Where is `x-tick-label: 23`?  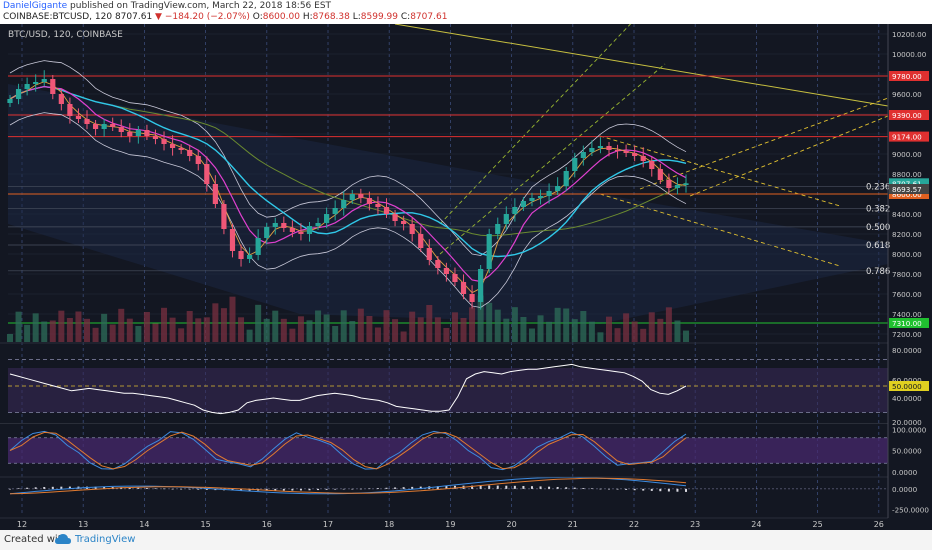
x-tick-label: 23 is located at coordinates (695, 524).